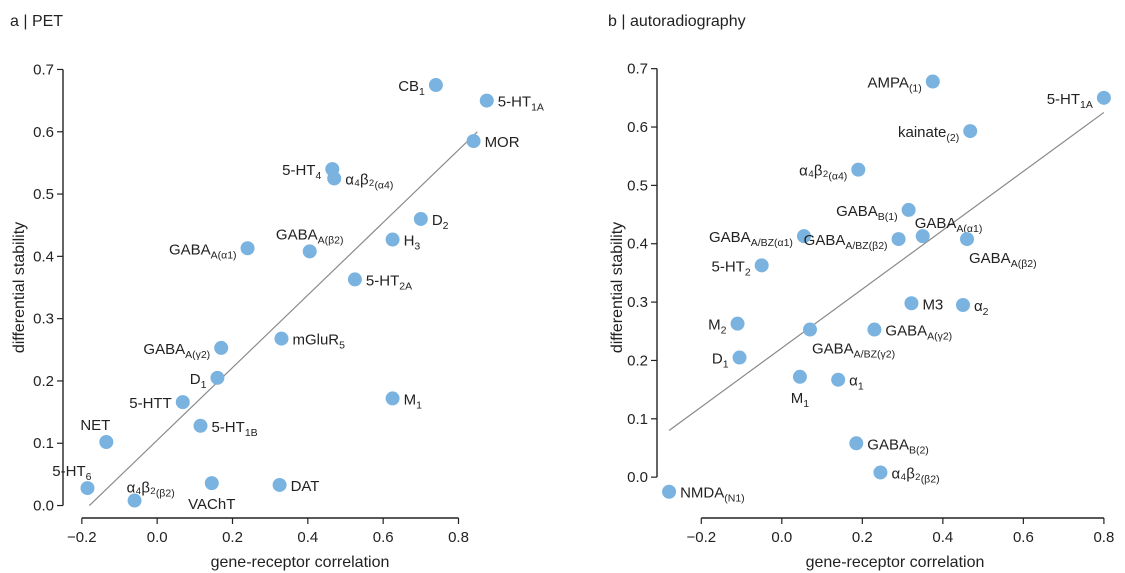  I want to click on point-label: α₄β₂(β2), so click(151, 490).